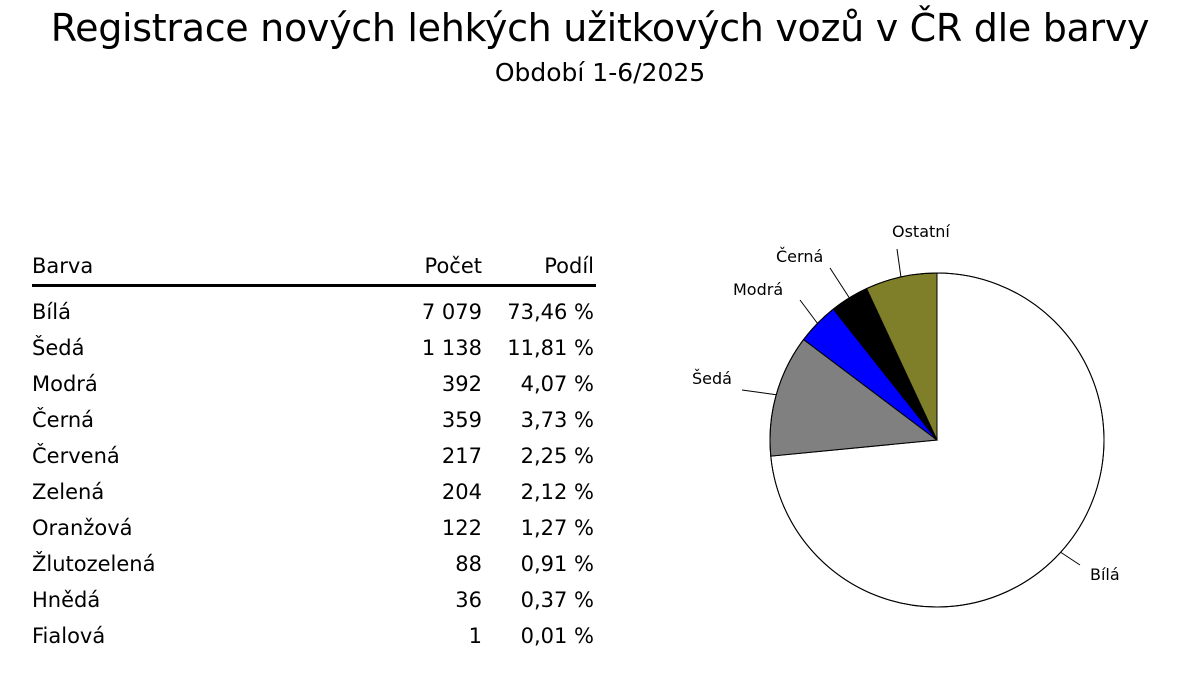 The image size is (1200, 691). What do you see at coordinates (461, 528) in the screenshot?
I see `row-count: 122` at bounding box center [461, 528].